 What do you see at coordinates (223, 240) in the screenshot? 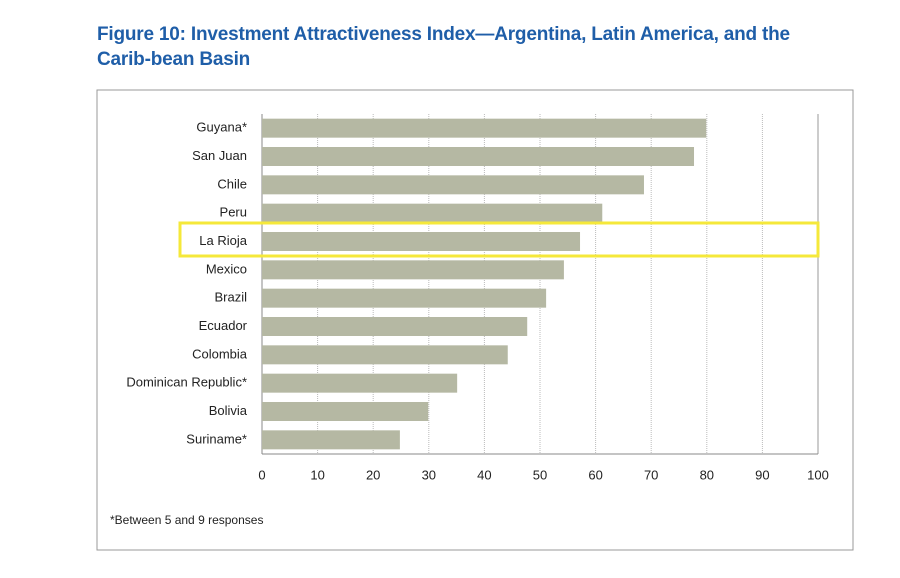
I see `y-tick-label: La Rioja` at bounding box center [223, 240].